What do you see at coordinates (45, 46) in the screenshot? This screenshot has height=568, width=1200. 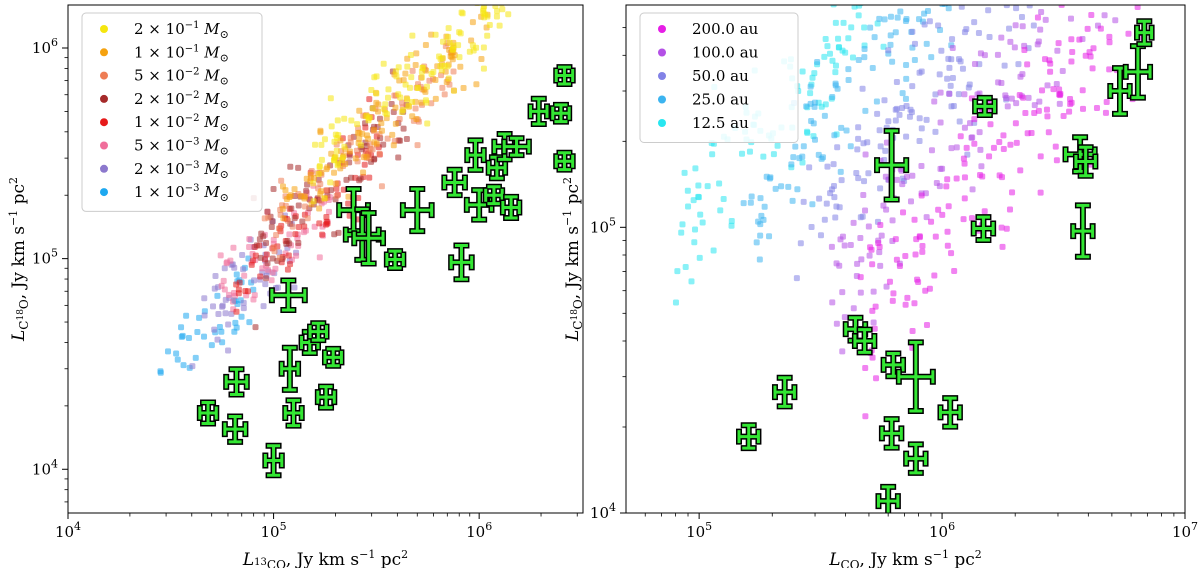 I see `left-y-tick-label: 10⁶` at bounding box center [45, 46].